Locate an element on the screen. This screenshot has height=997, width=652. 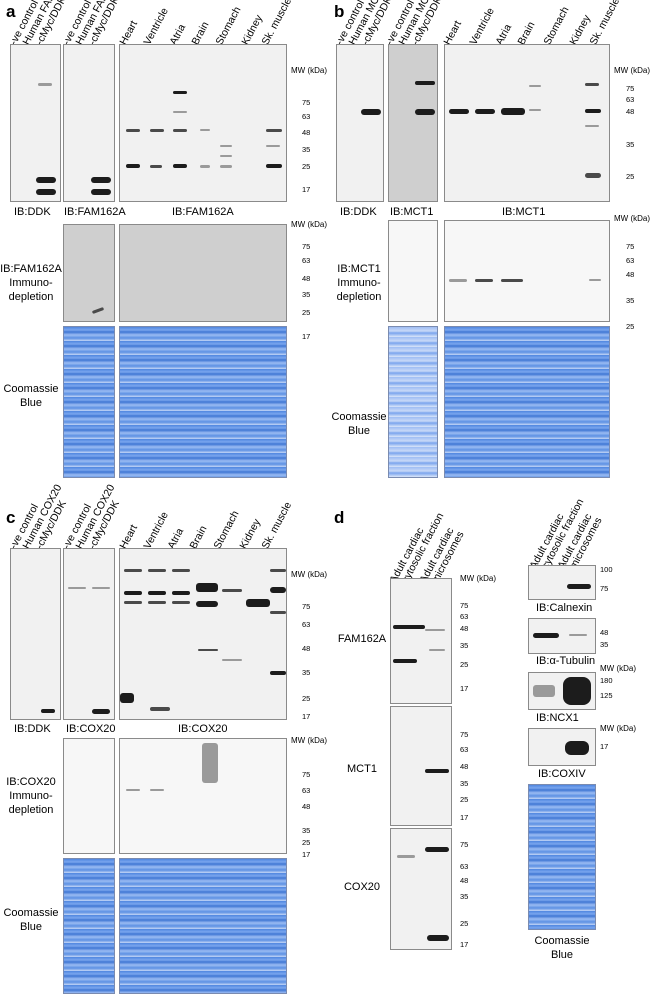
ib-label: IB:α-Tubulin is located at coordinates (566, 661).